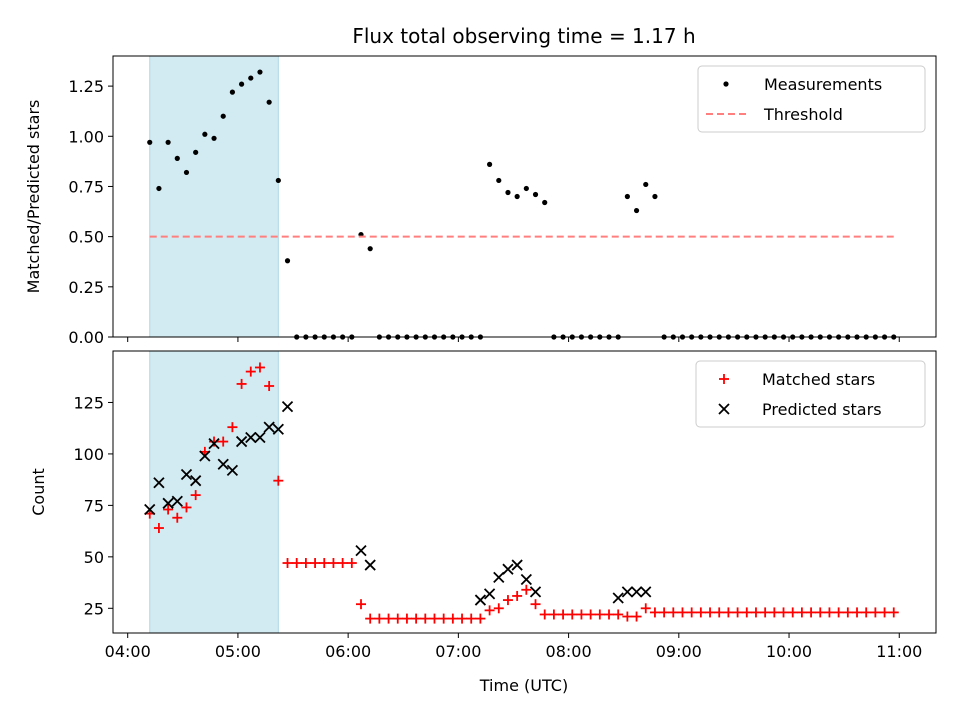 This screenshot has height=720, width=960. What do you see at coordinates (214, 492) in the screenshot?
I see `shaded-interval` at bounding box center [214, 492].